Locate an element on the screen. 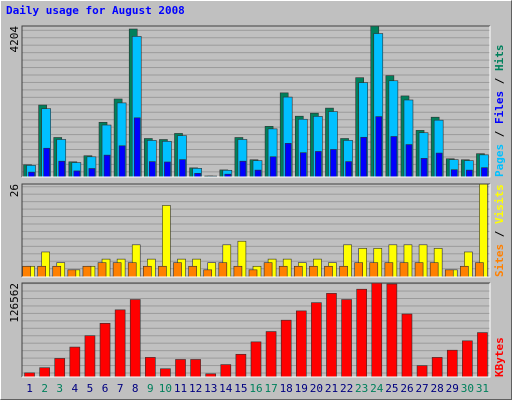  legend-entry: Visits is located at coordinates (499, 204).